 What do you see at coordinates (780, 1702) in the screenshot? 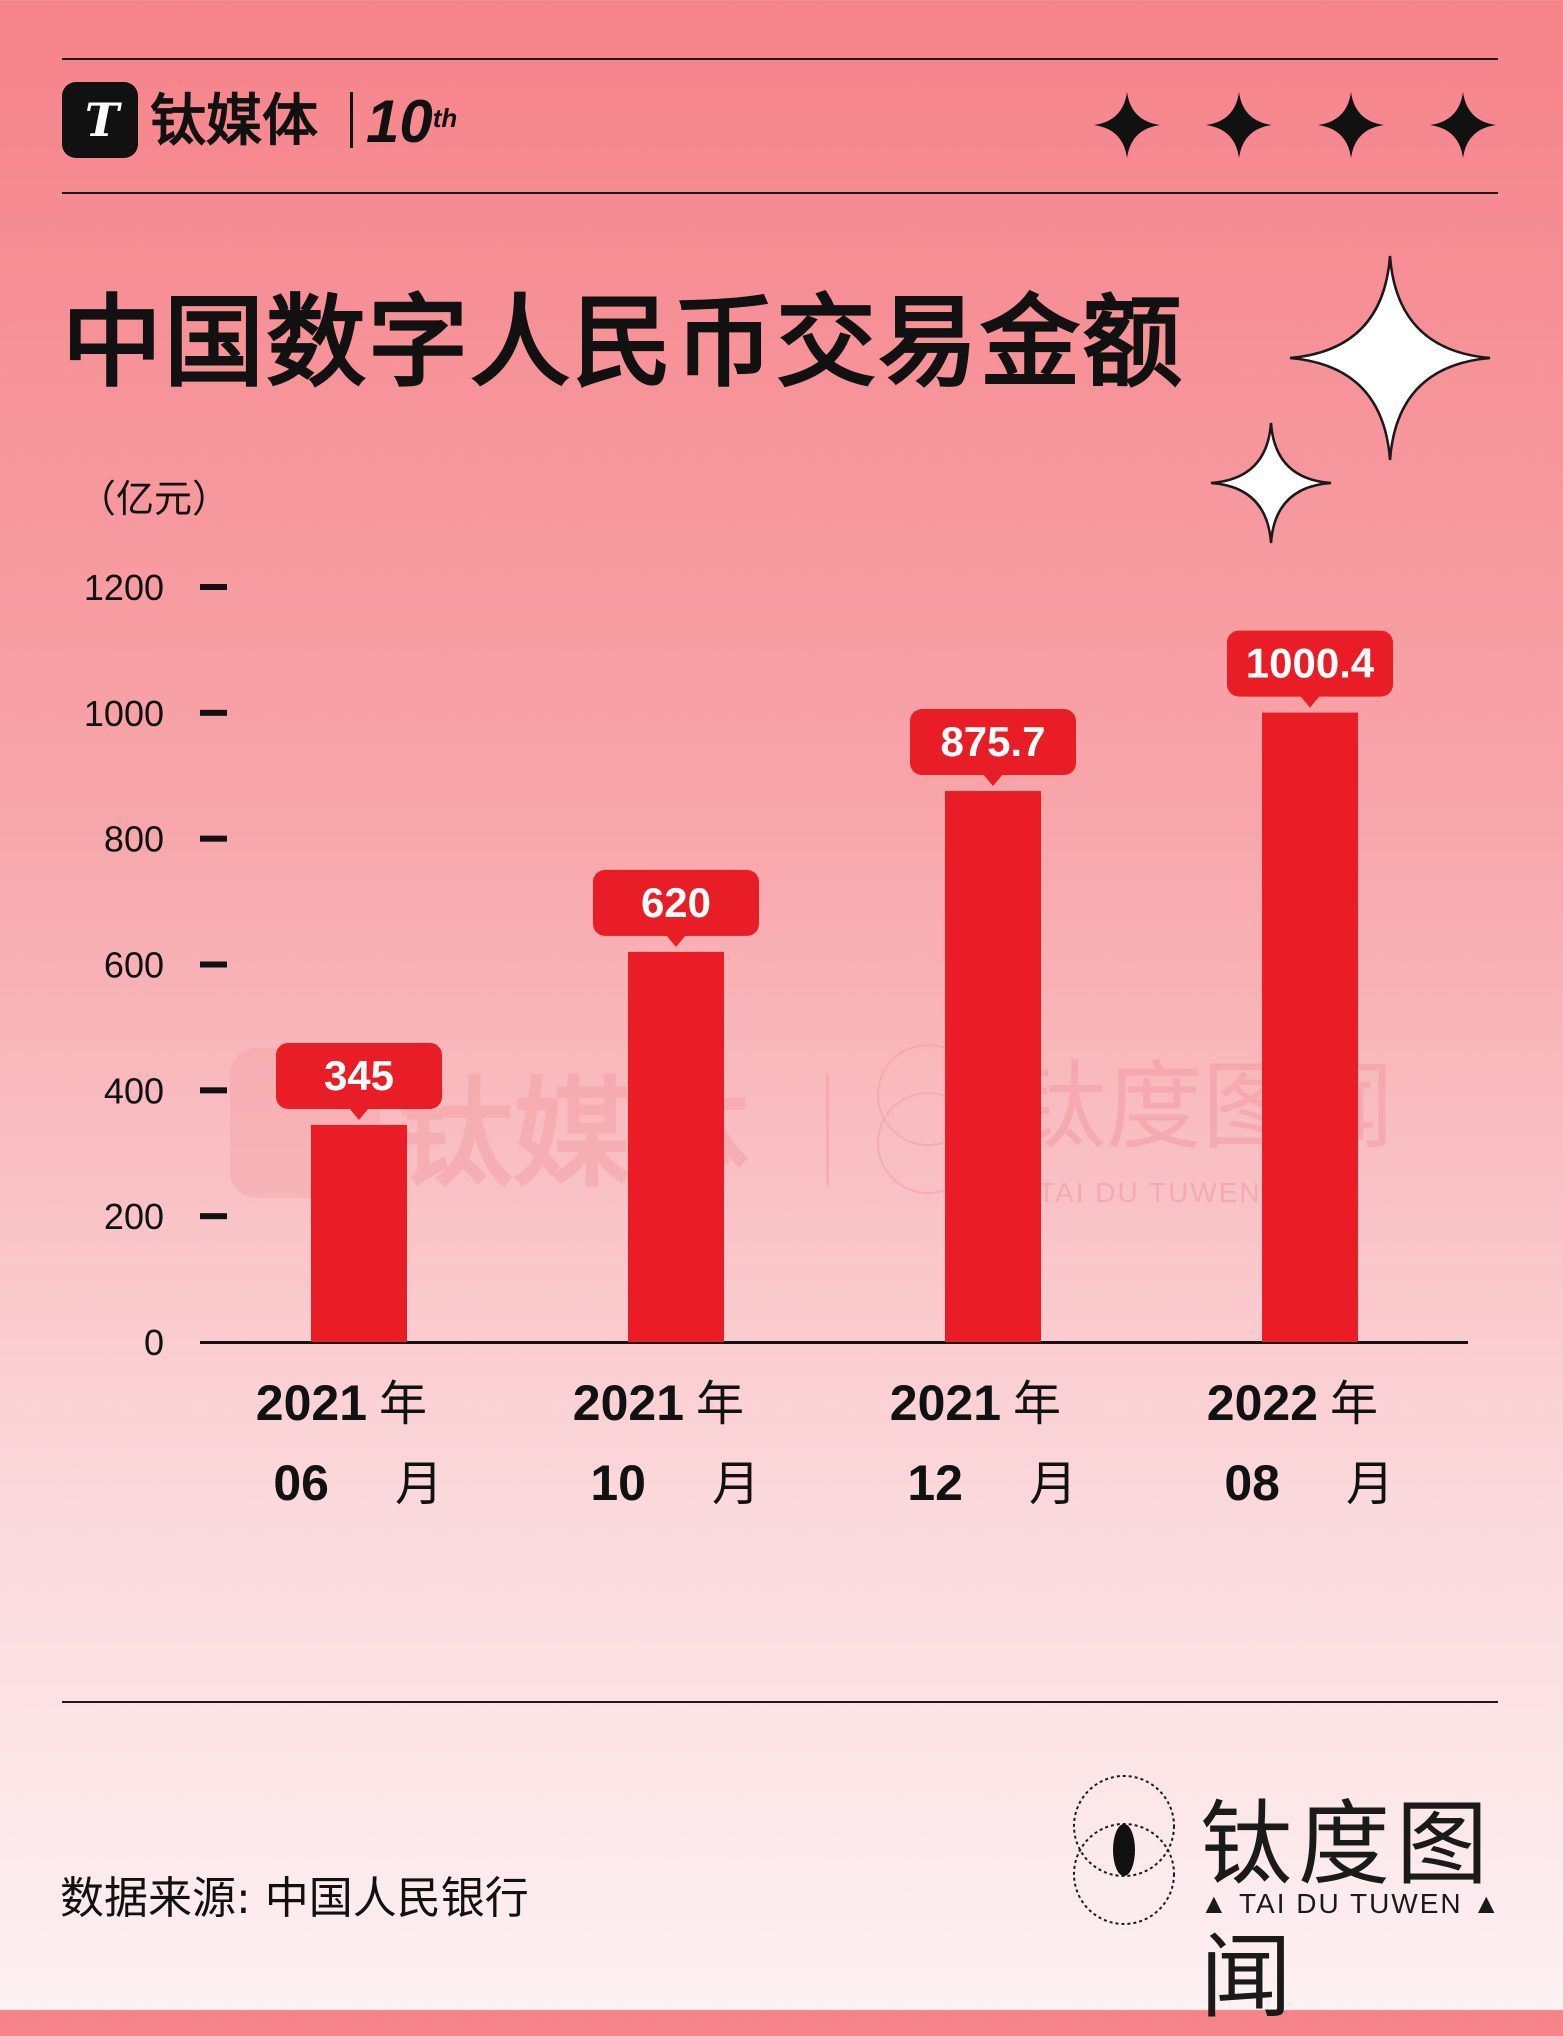
I see `footer-rule` at bounding box center [780, 1702].